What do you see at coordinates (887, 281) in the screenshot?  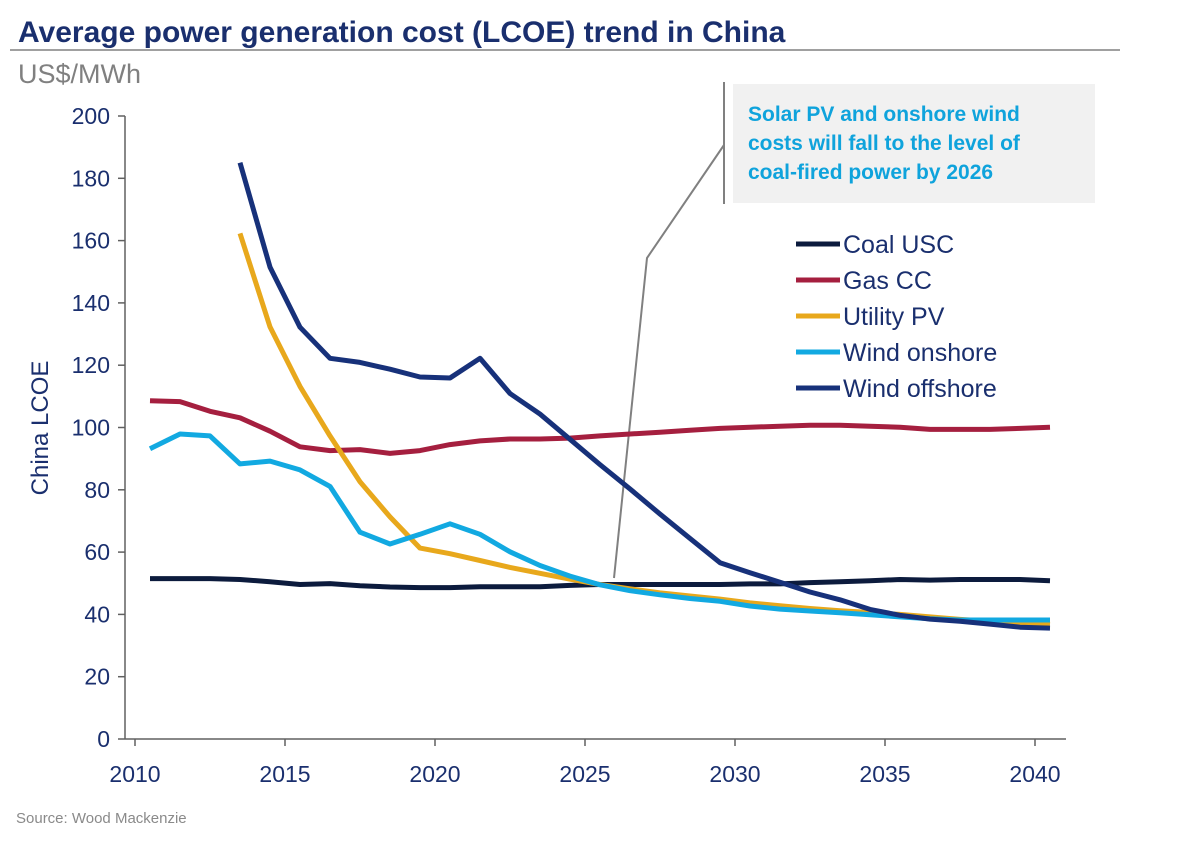 I see `legend-label-gas-cc: Gas CC` at bounding box center [887, 281].